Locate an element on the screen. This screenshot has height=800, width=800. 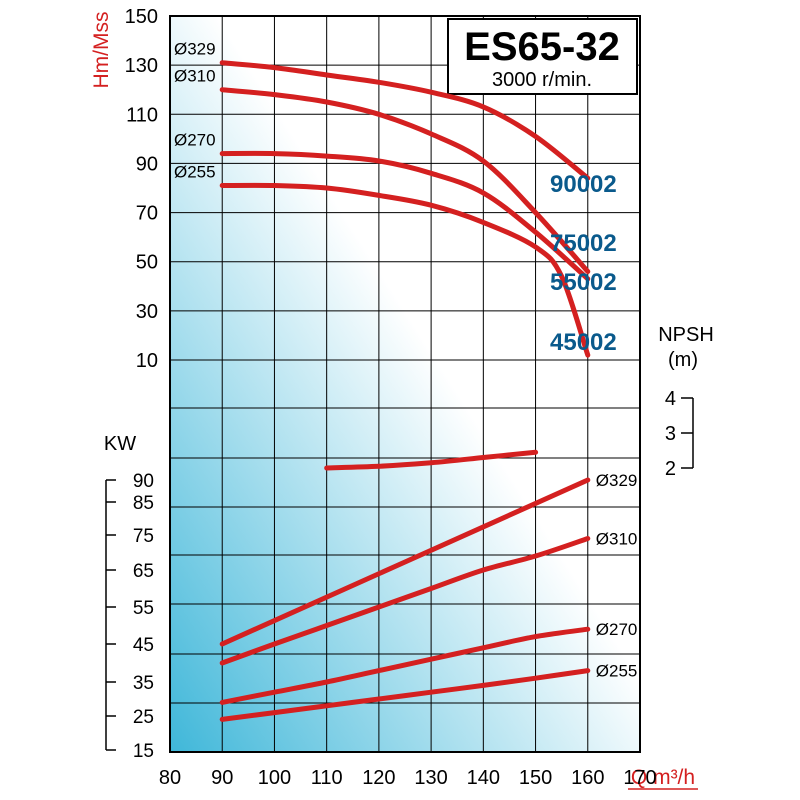
power-curve-label-d255: Ø255 is located at coordinates (617, 671).